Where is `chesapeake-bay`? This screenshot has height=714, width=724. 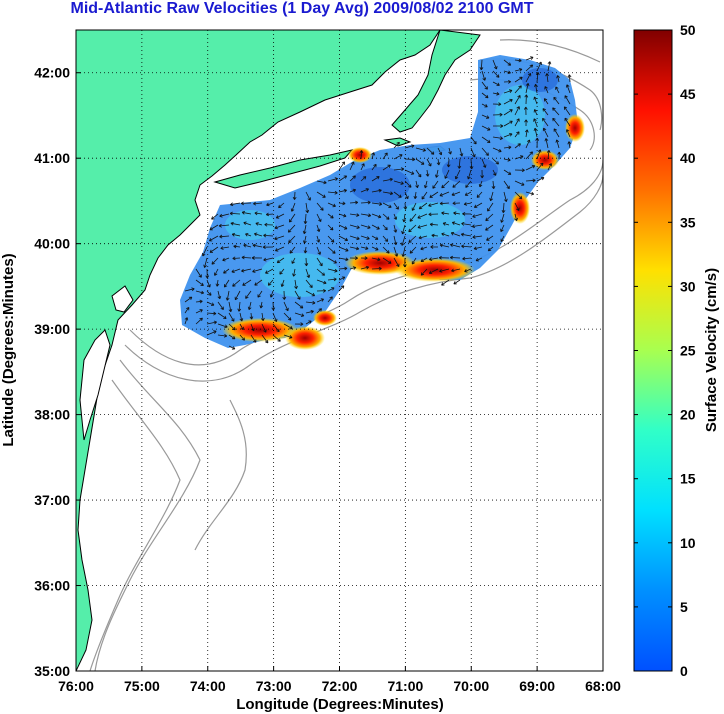
chesapeake-bay is located at coordinates (95, 385).